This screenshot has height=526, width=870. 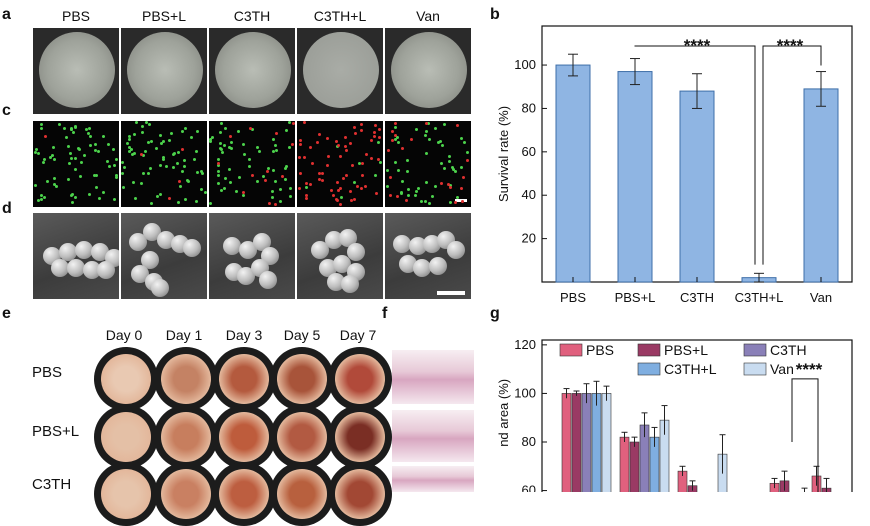 What do you see at coordinates (6, 110) in the screenshot?
I see `panel-label-c: c` at bounding box center [6, 110].